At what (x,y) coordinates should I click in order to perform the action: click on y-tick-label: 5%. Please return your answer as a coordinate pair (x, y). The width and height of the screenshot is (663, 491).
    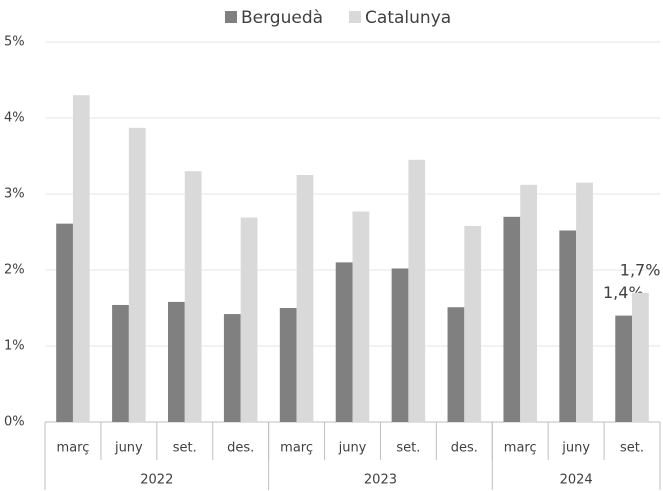
    Looking at the image, I should click on (14, 42).